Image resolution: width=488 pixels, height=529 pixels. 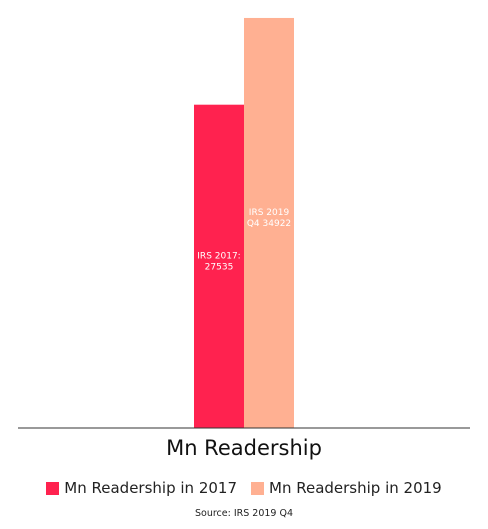 What do you see at coordinates (355, 488) in the screenshot?
I see `legend-label-2019: Mn Readership in 2019` at bounding box center [355, 488].